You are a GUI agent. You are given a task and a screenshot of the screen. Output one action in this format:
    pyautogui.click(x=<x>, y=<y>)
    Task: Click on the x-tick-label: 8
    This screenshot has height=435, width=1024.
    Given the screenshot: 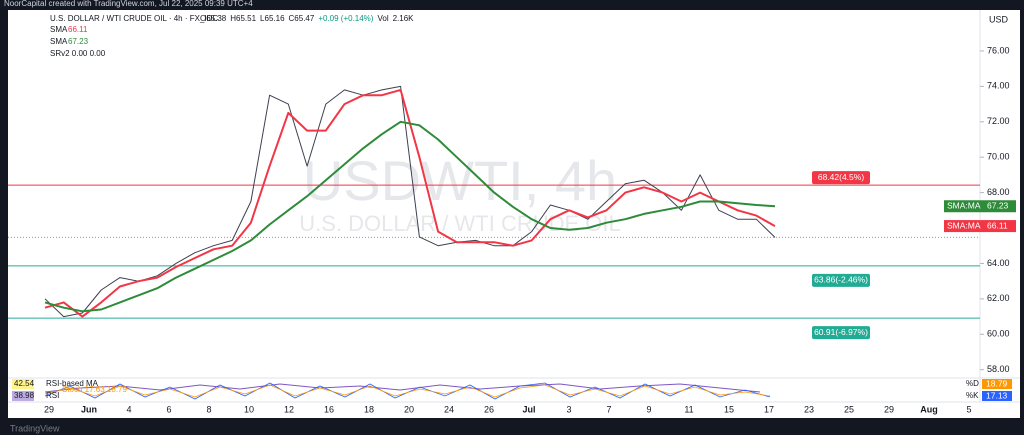 What is the action you would take?
    pyautogui.click(x=208, y=409)
    